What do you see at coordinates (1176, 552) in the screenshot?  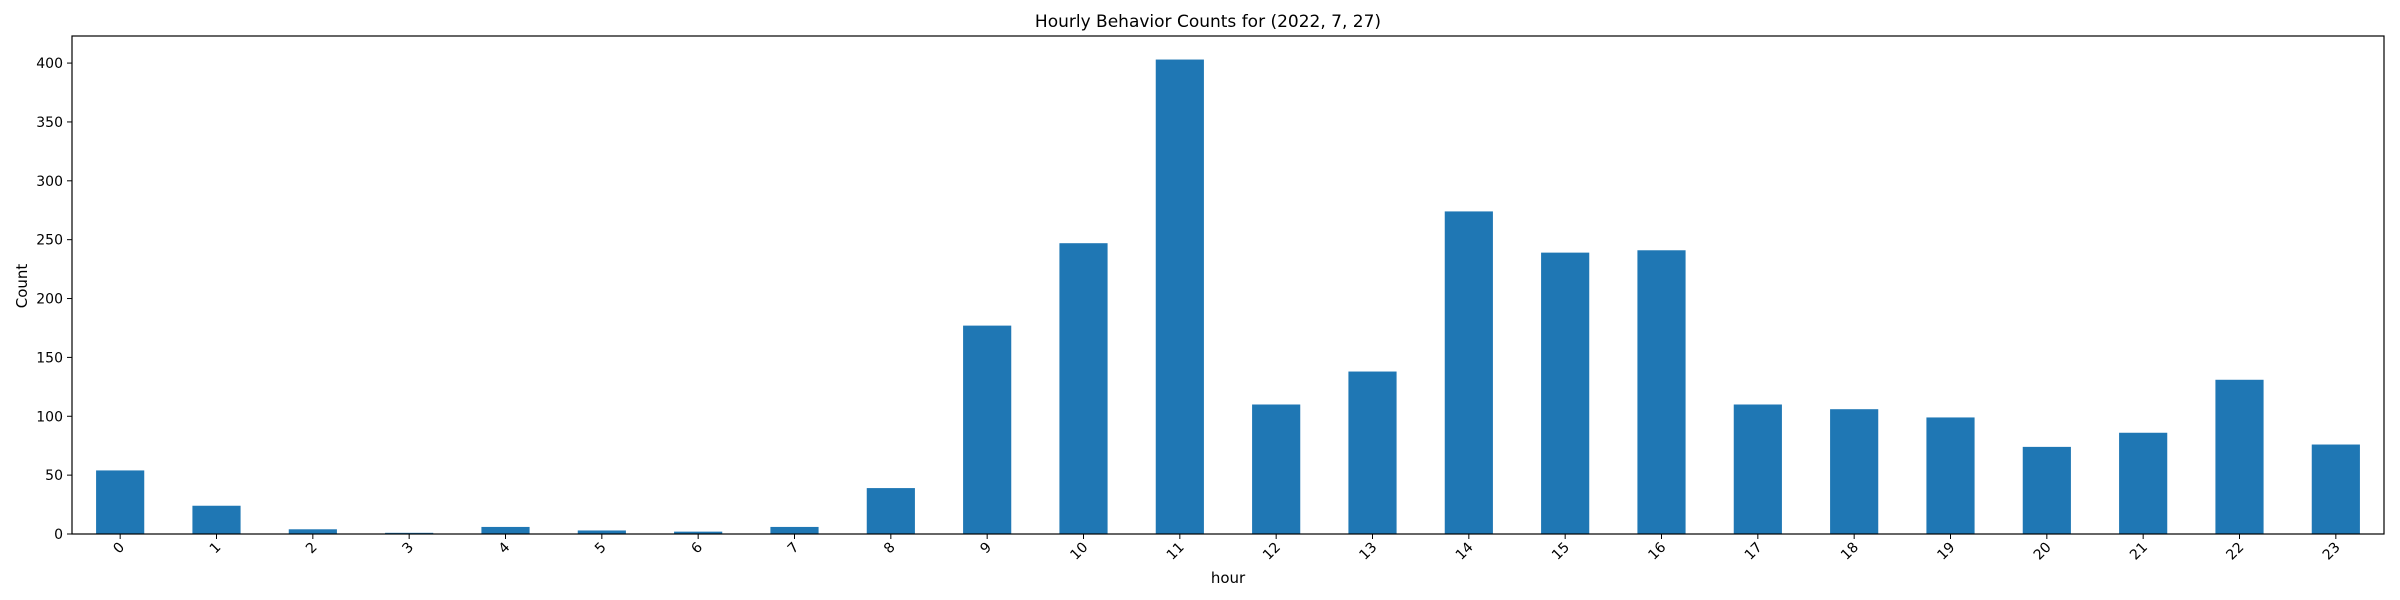 I see `x-tick-label: 11` at bounding box center [1176, 552].